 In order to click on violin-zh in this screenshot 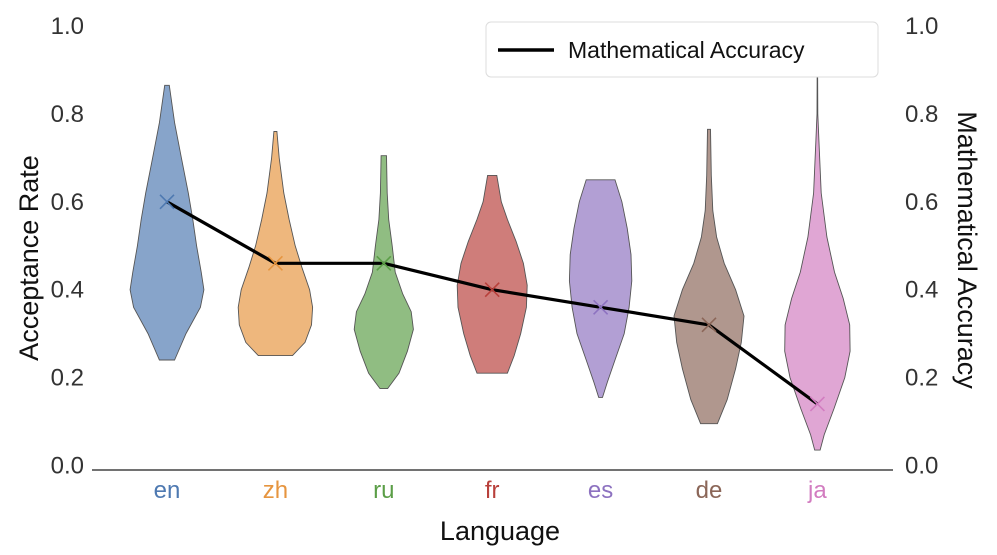, I will do `click(275, 244)`.